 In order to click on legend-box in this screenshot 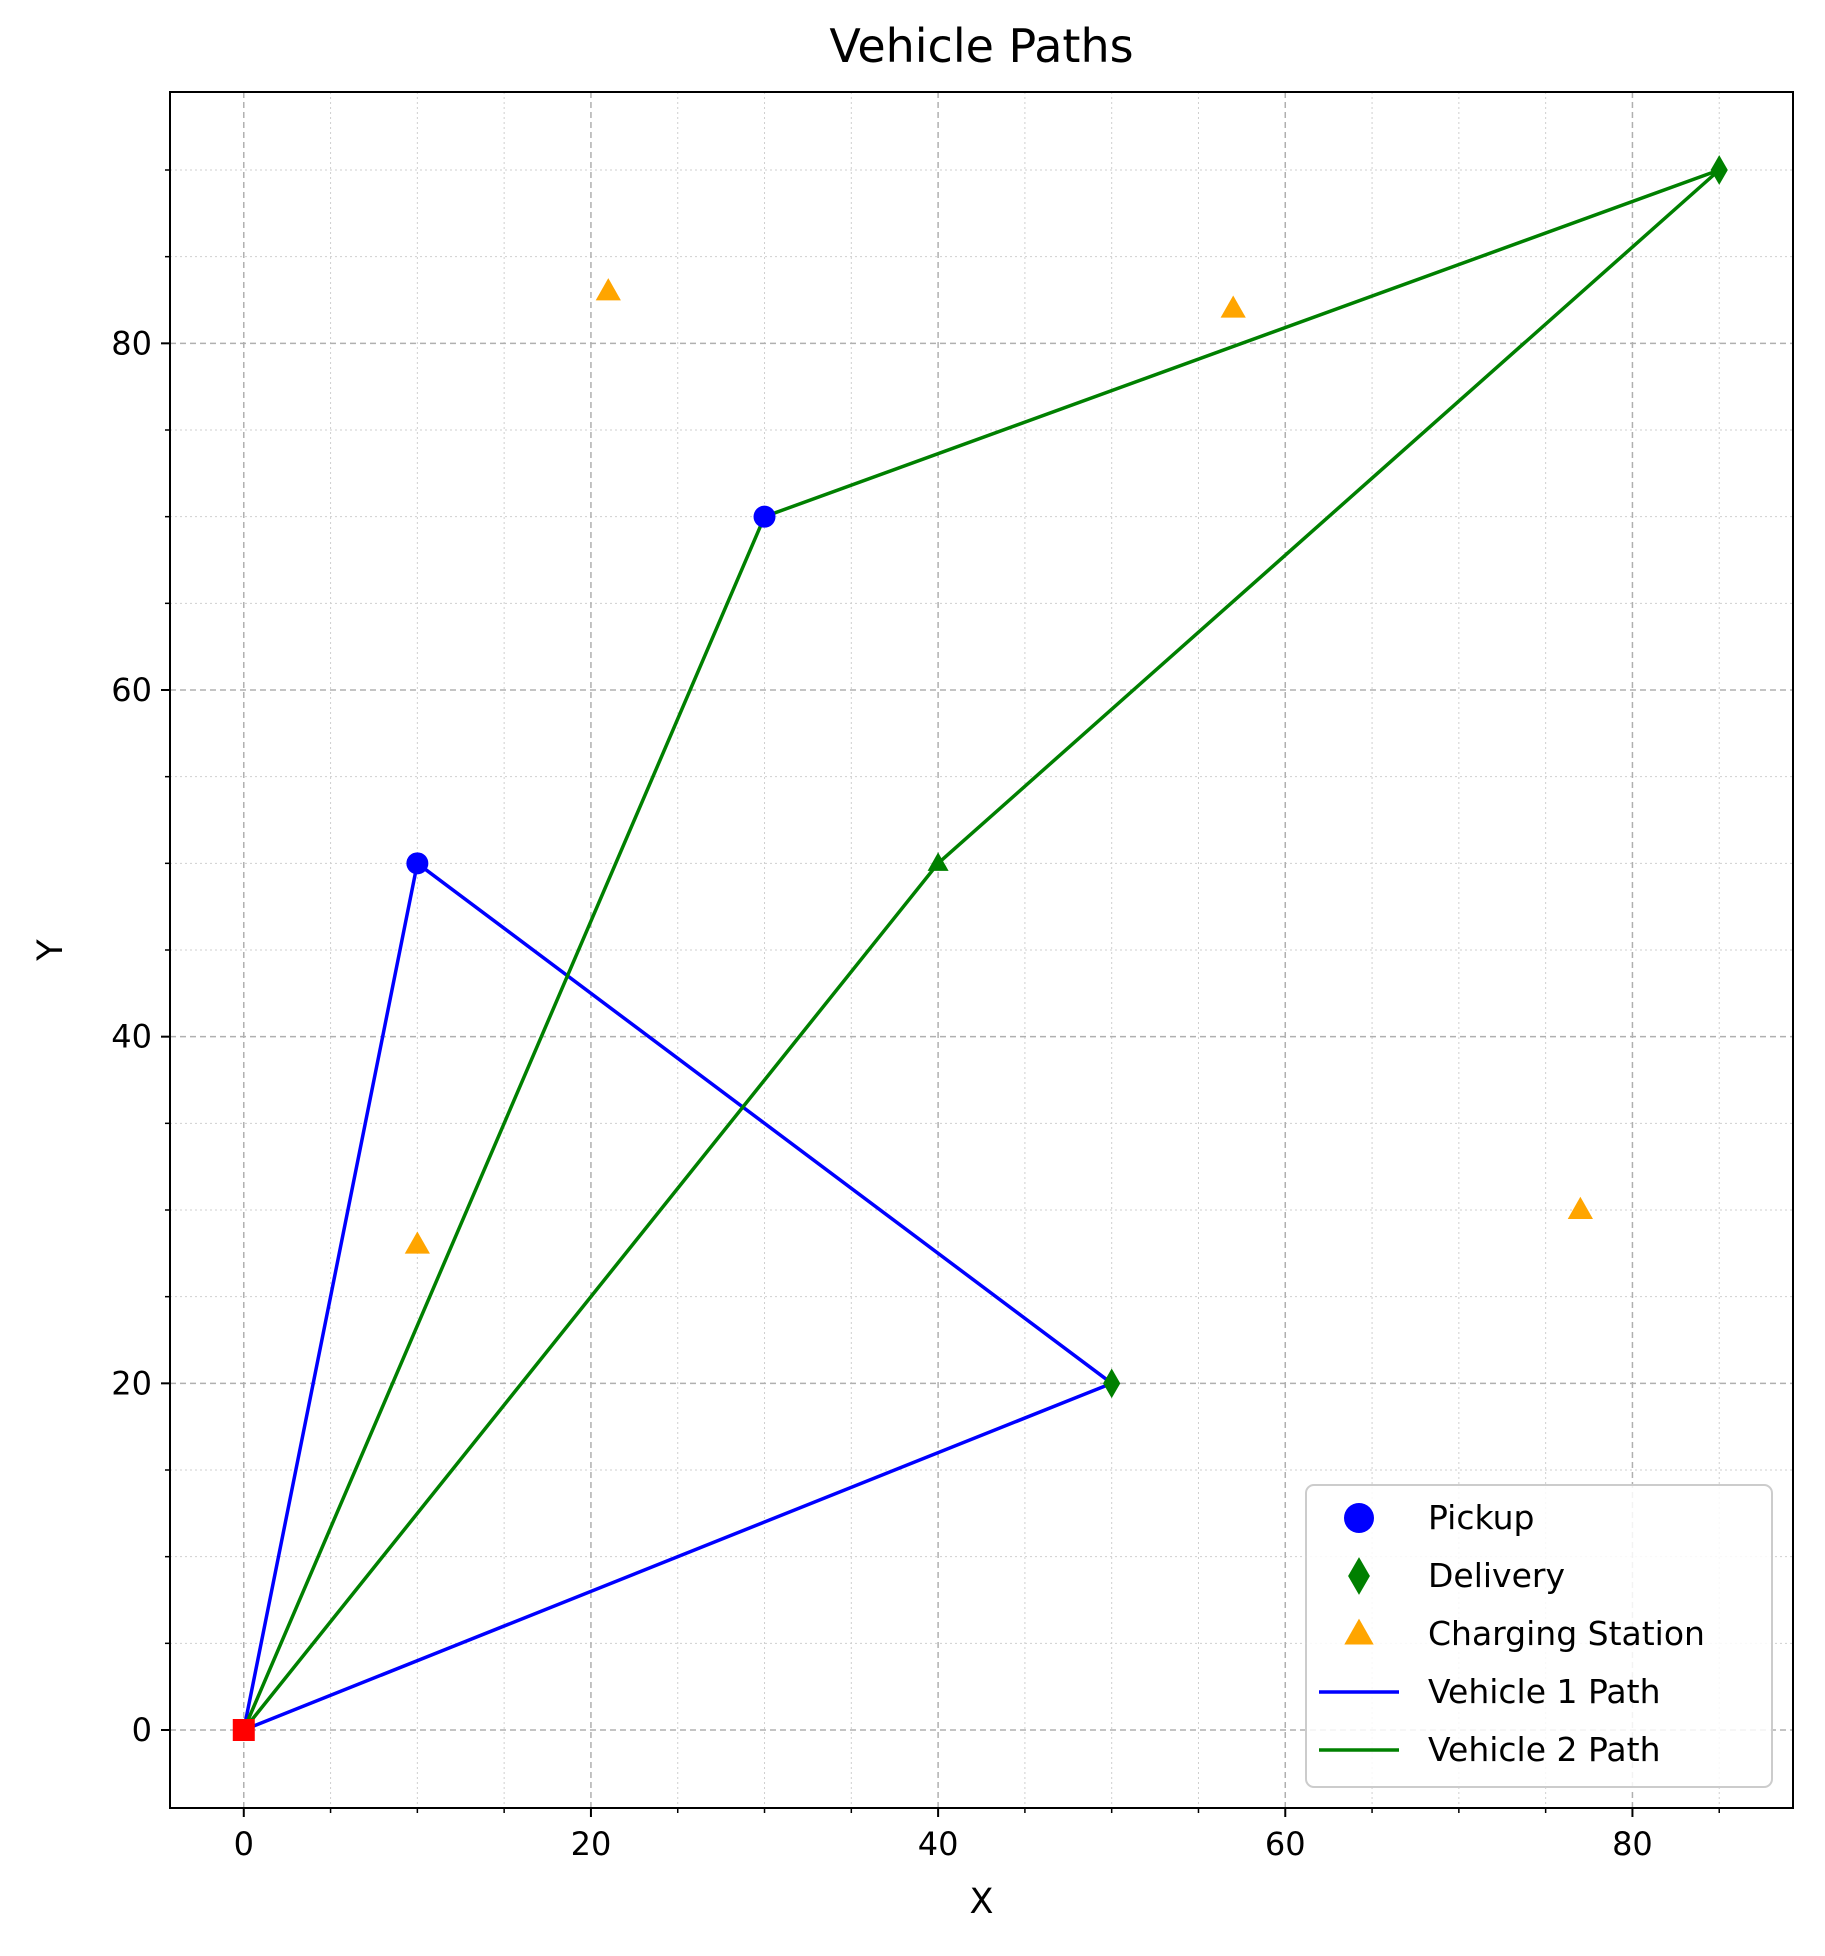, I will do `click(1539, 1636)`.